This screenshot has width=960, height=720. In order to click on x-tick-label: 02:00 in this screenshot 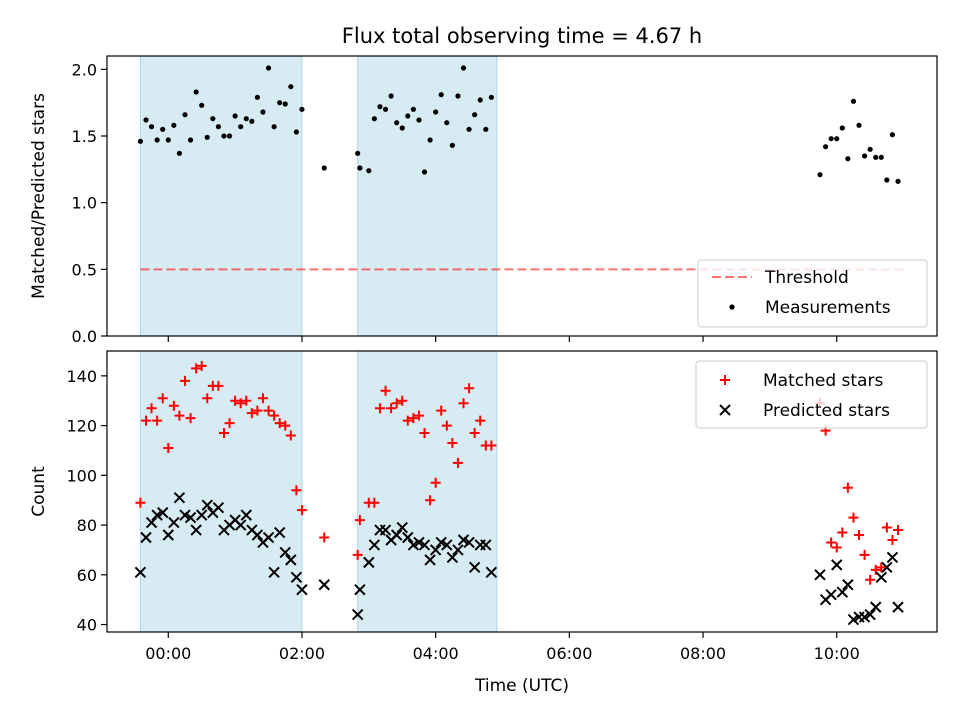, I will do `click(302, 653)`.